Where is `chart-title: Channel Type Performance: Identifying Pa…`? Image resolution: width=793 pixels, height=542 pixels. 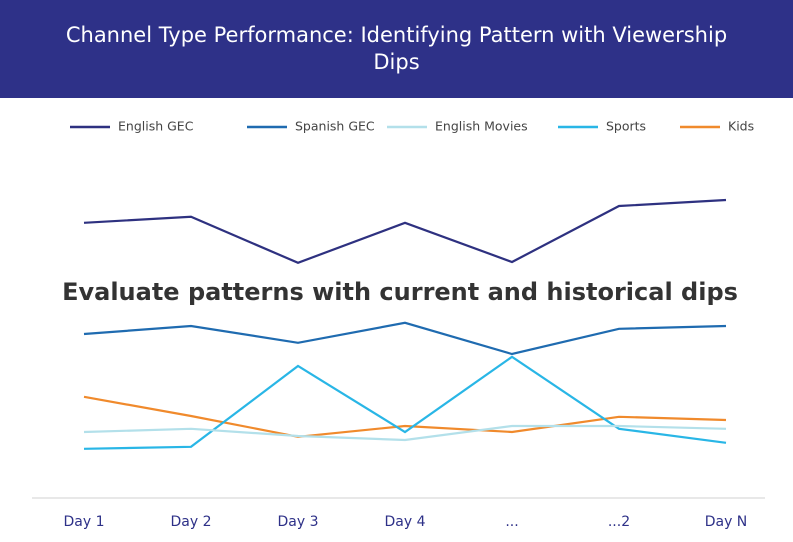 chart-title: Channel Type Performance: Identifying Pa… is located at coordinates (396, 48).